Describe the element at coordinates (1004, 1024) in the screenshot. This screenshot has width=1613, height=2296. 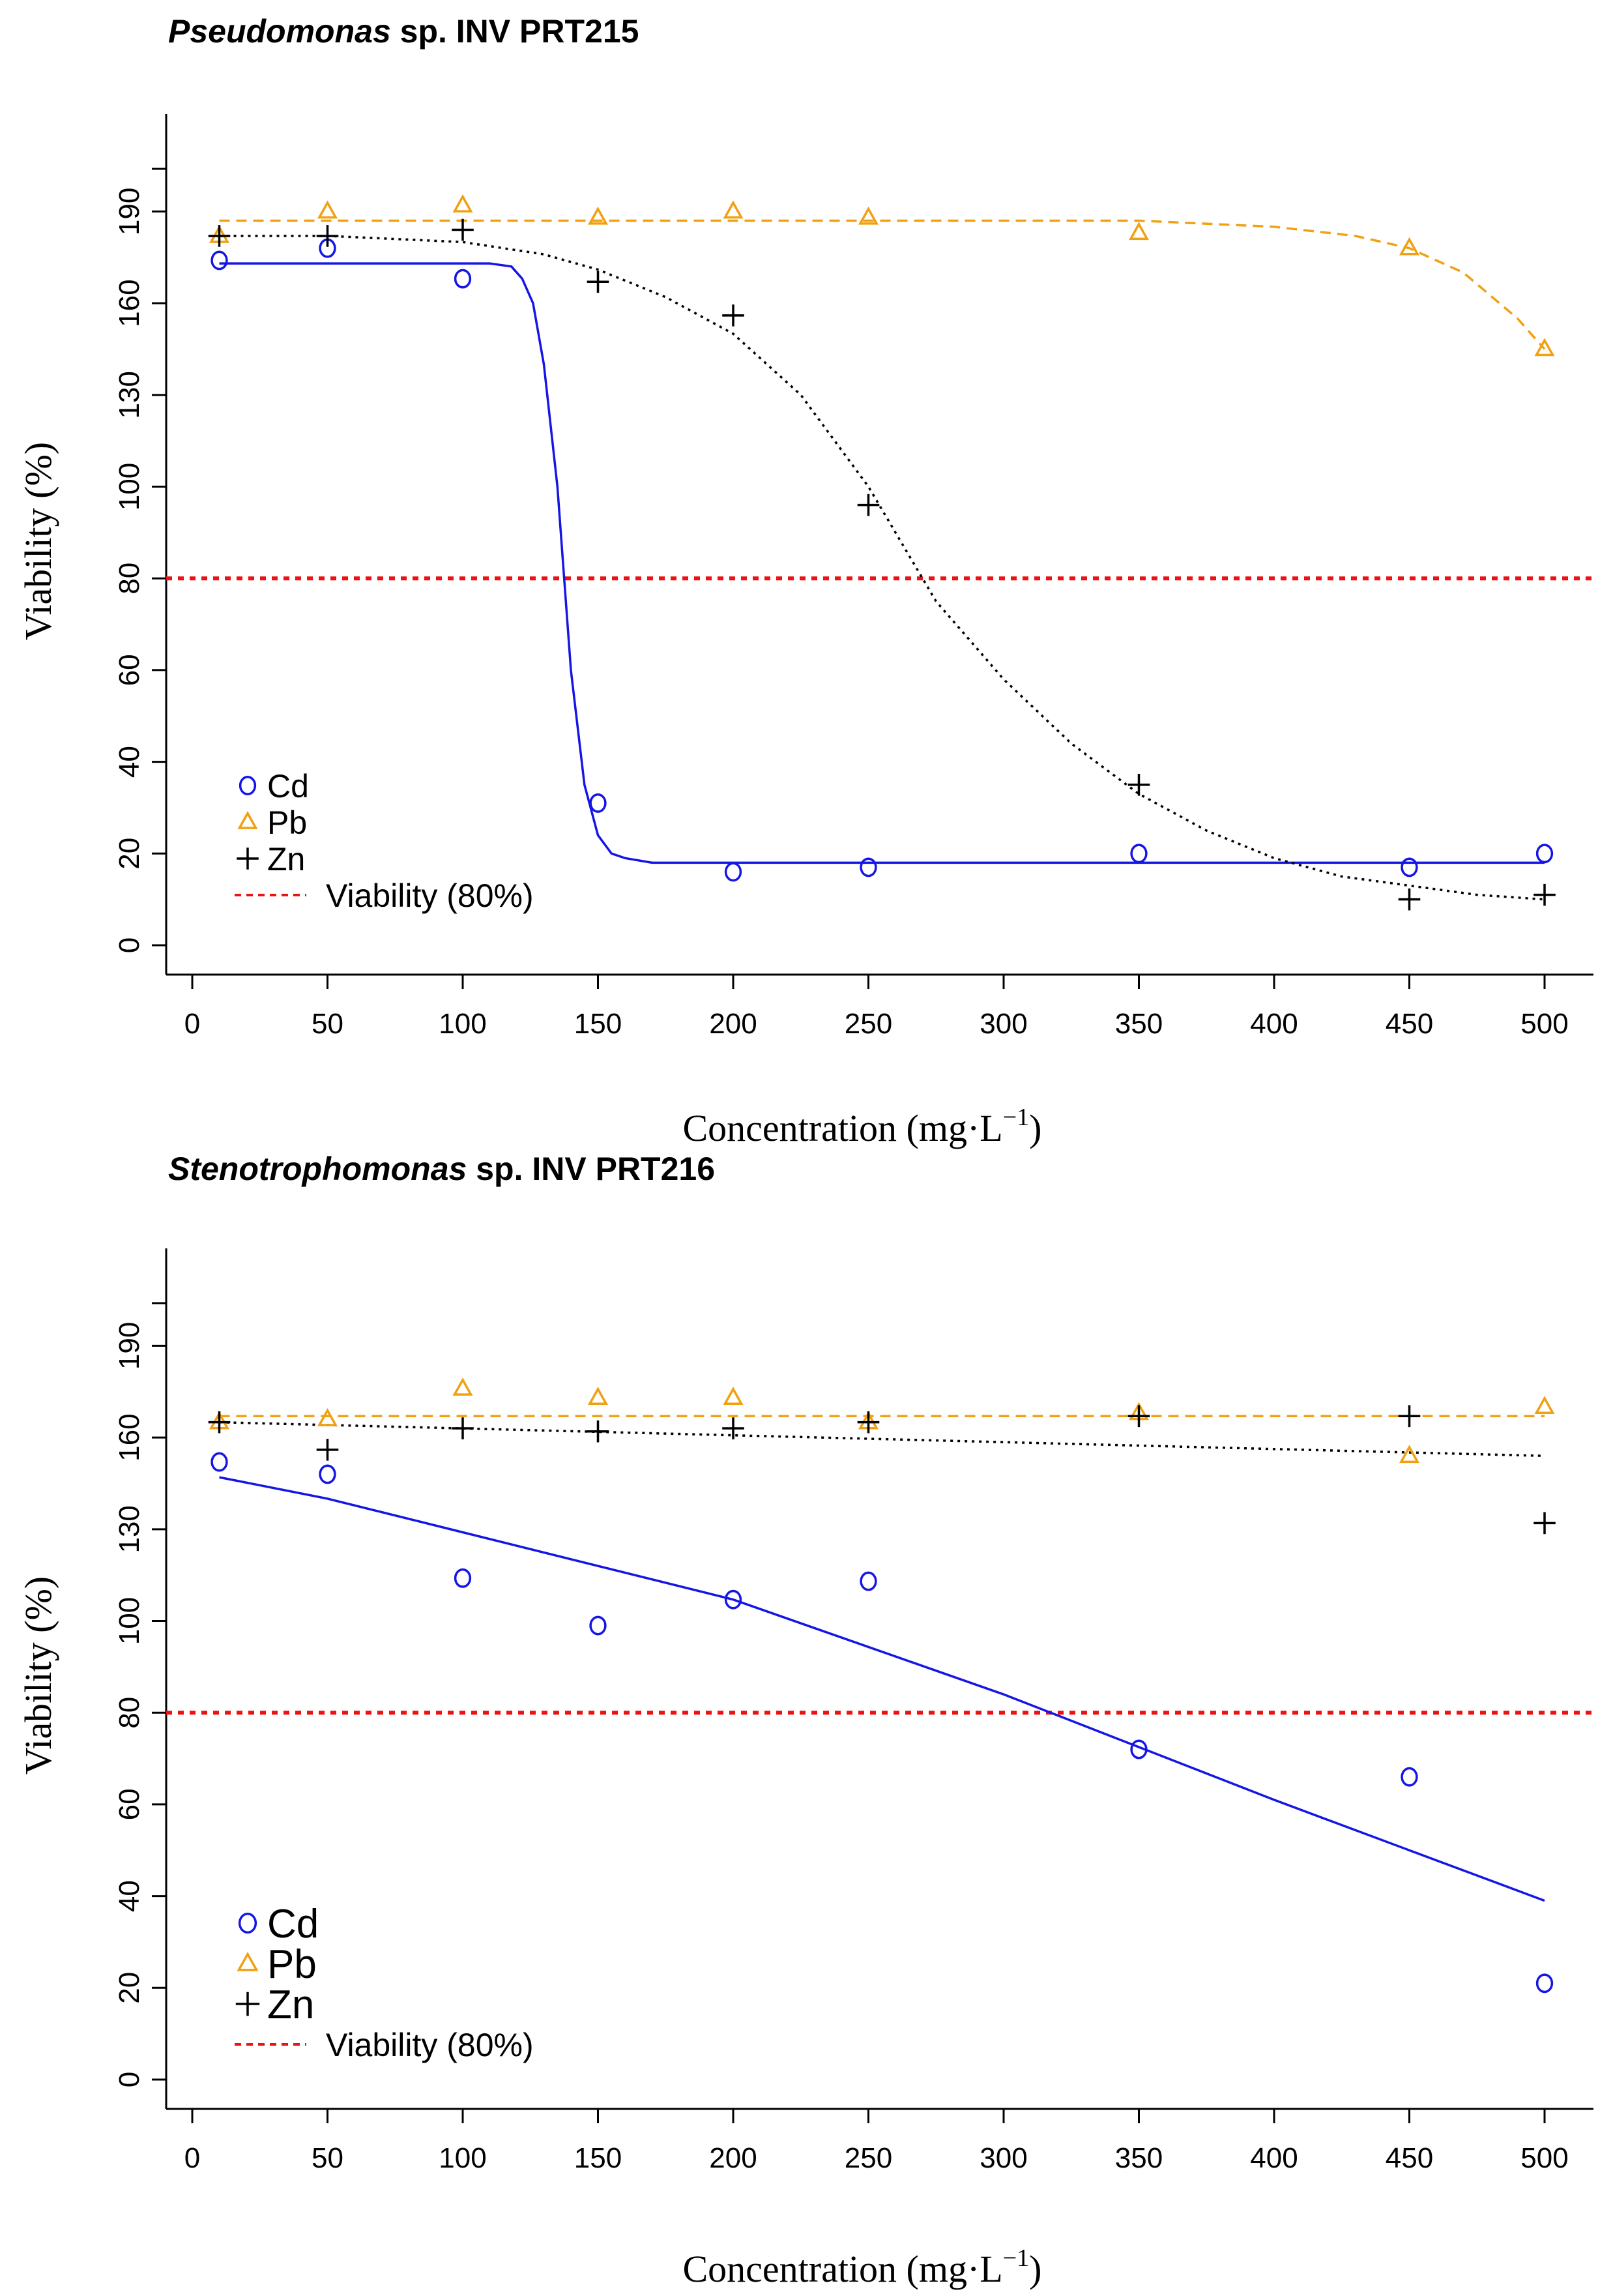
I see `x-tick-label: 300` at that location.